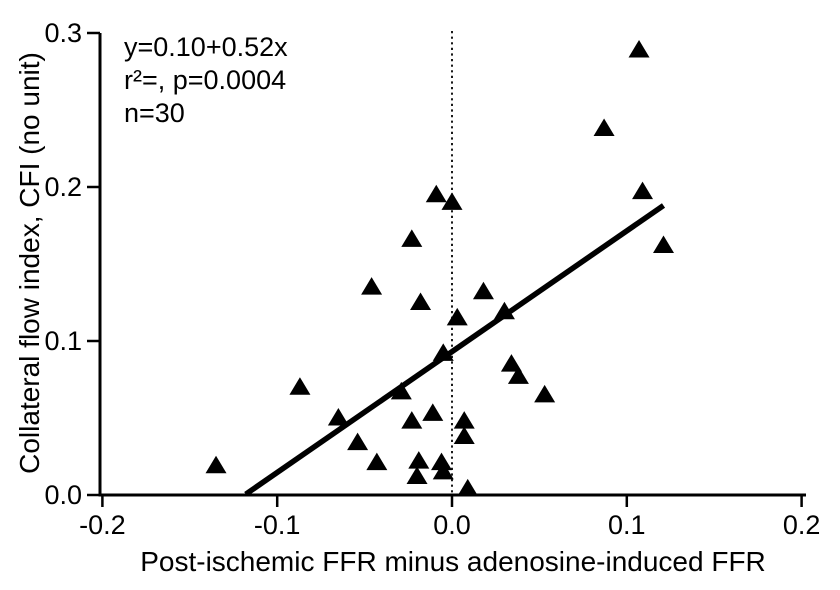  What do you see at coordinates (154, 113) in the screenshot?
I see `sample-size-text: n=30` at bounding box center [154, 113].